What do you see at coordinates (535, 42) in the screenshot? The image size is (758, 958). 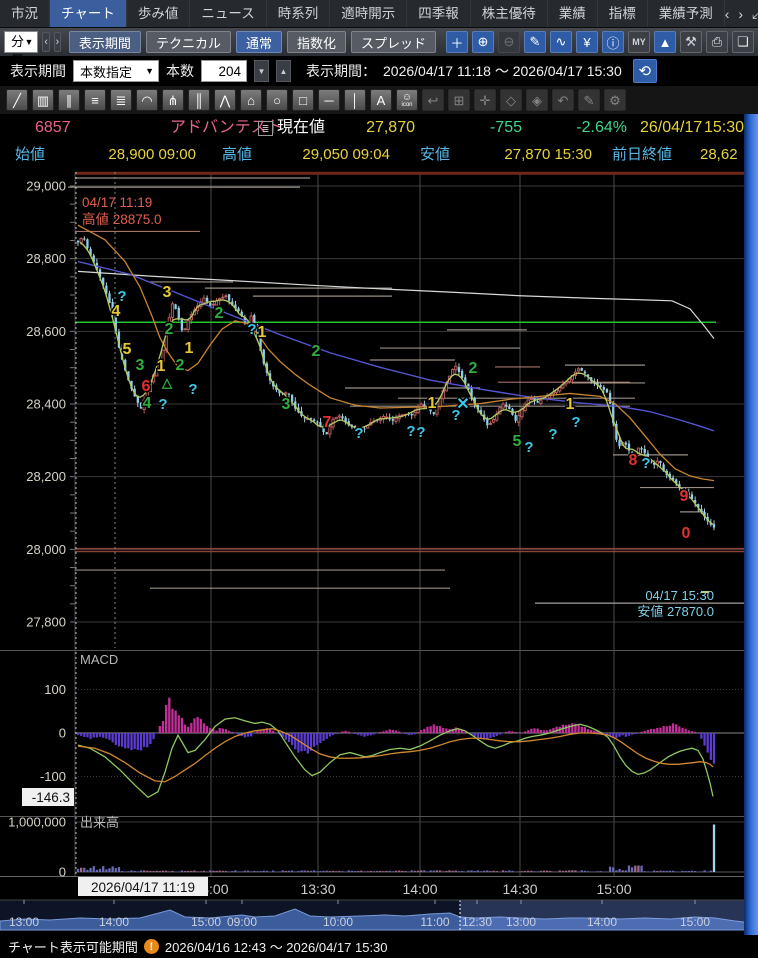 I see `freehand-draw-icon: ✎` at bounding box center [535, 42].